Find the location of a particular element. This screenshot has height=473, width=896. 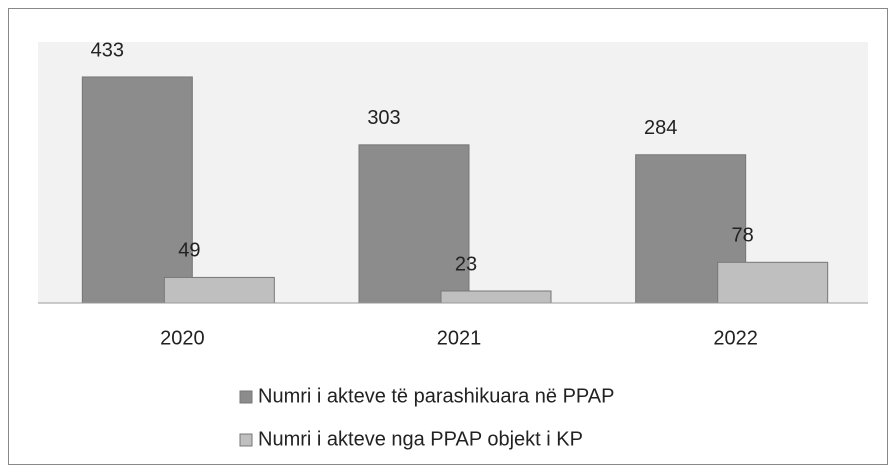

data-label: 49 is located at coordinates (189, 251).